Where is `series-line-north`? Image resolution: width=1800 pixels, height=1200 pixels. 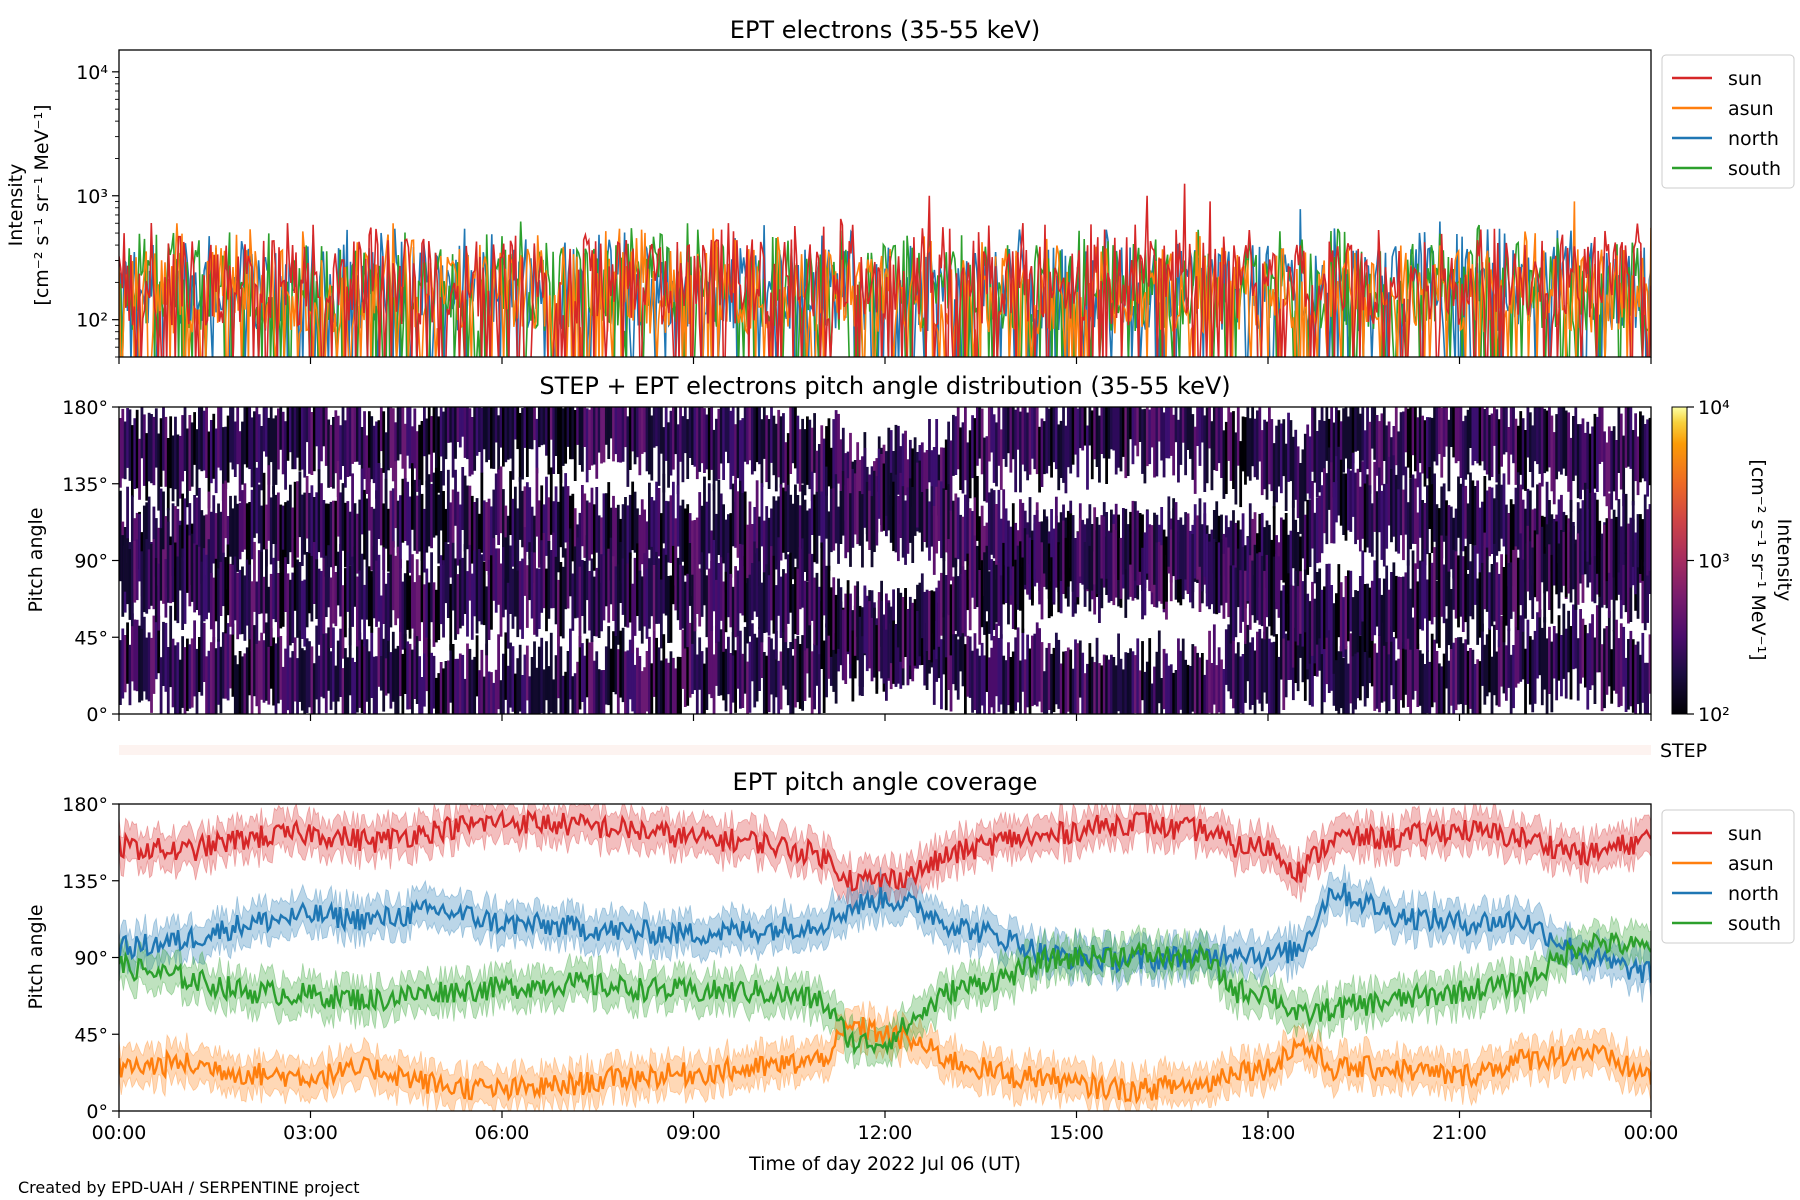 series-line-north is located at coordinates (885, 283).